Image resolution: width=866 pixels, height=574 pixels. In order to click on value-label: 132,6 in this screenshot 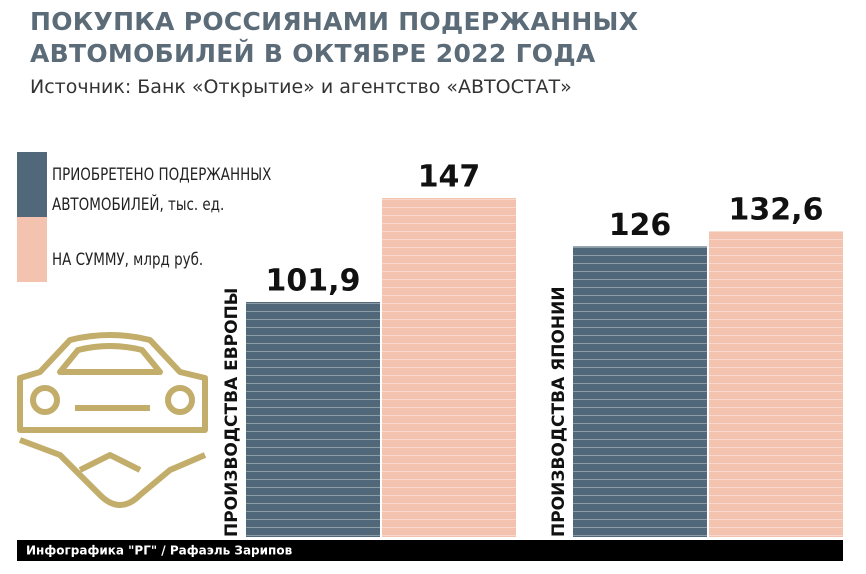, I will do `click(776, 210)`.